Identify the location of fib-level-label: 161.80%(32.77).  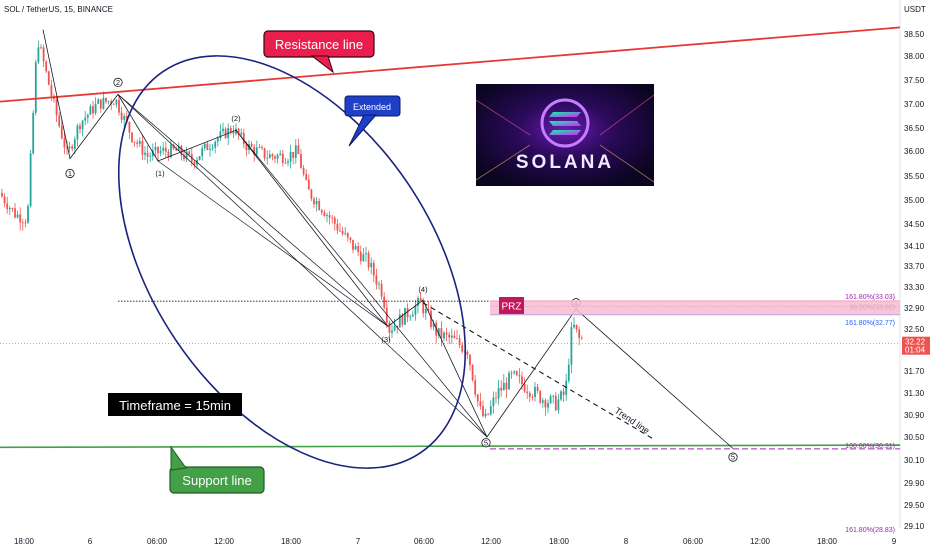
(870, 323).